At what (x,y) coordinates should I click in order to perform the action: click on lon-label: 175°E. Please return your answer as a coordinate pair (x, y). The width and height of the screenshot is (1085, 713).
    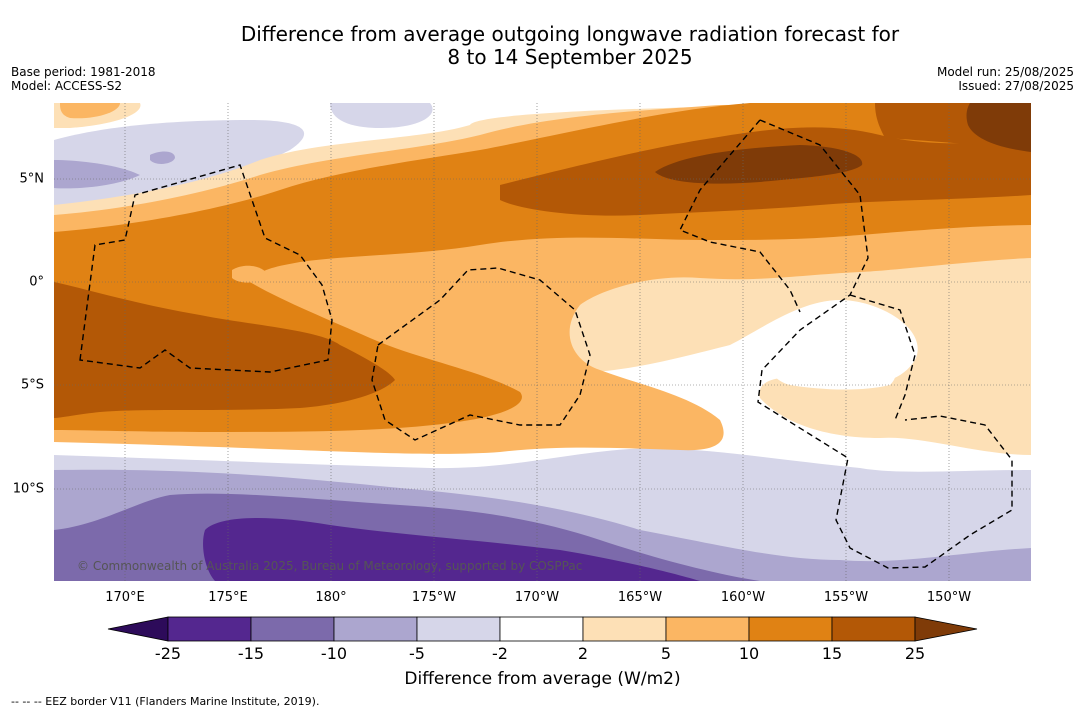
    Looking at the image, I should click on (228, 597).